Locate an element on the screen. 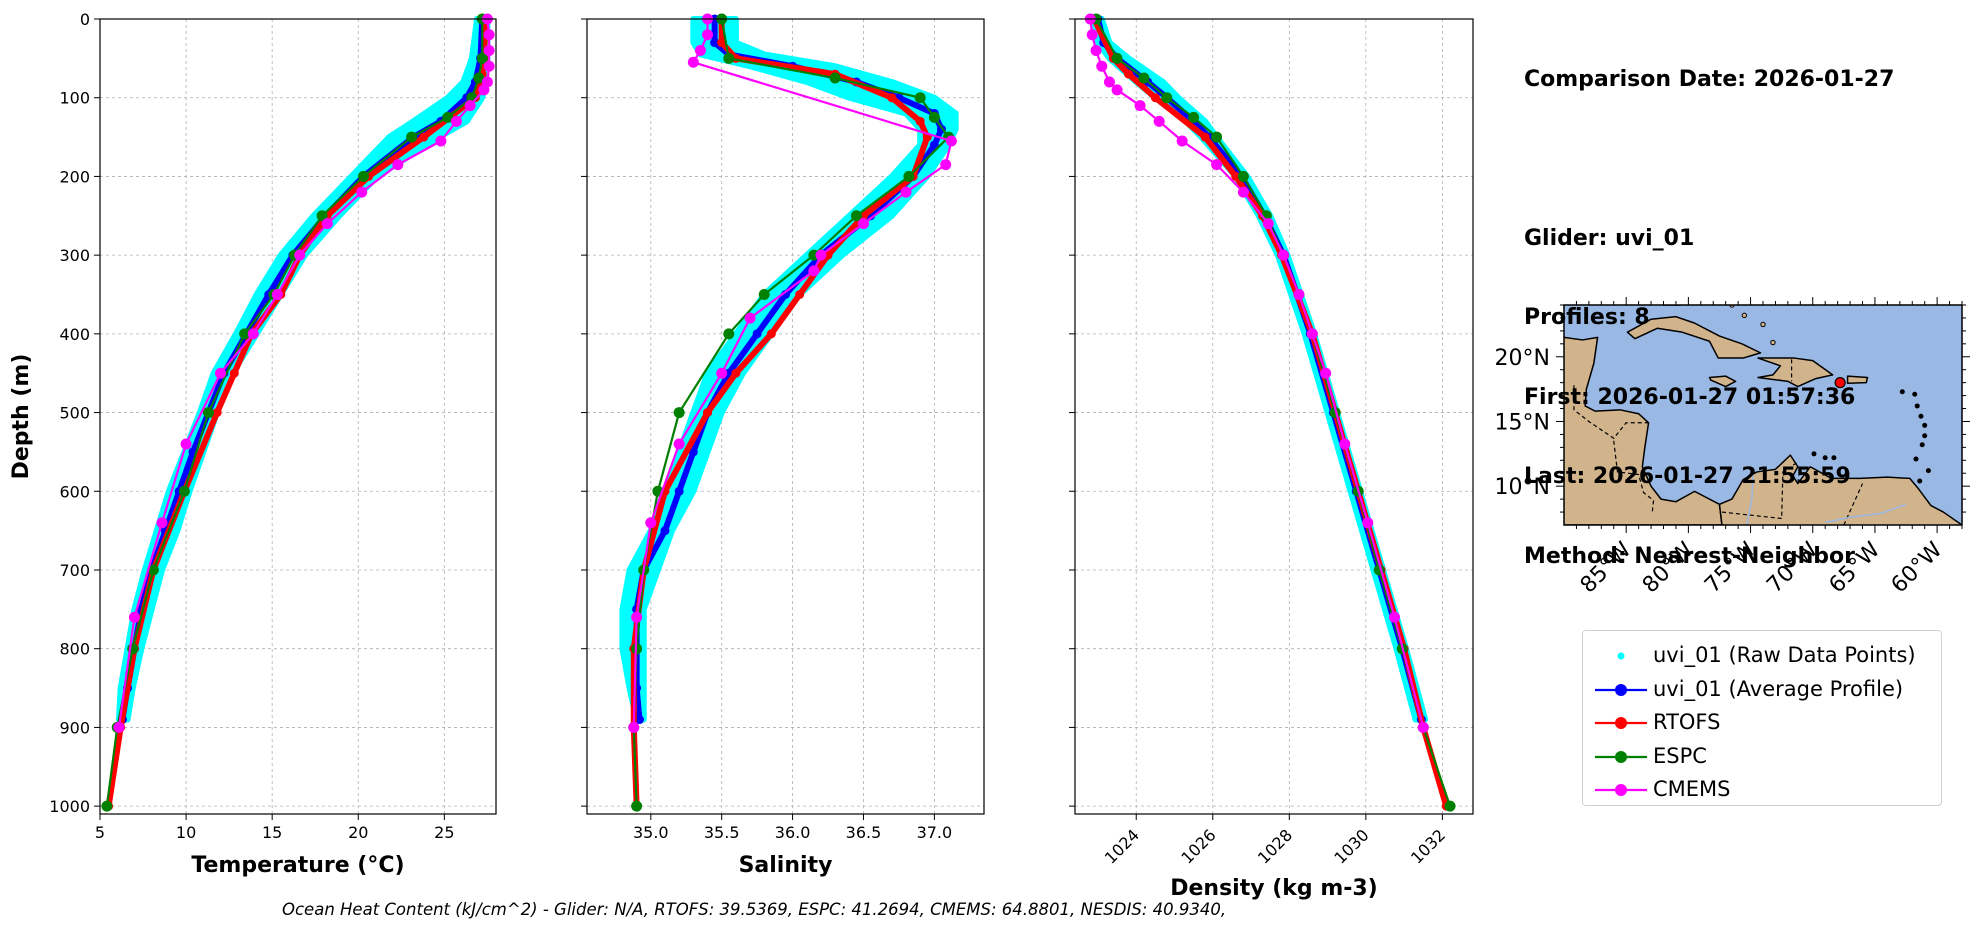 The width and height of the screenshot is (1978, 934). border-line is located at coordinates (1634, 476).